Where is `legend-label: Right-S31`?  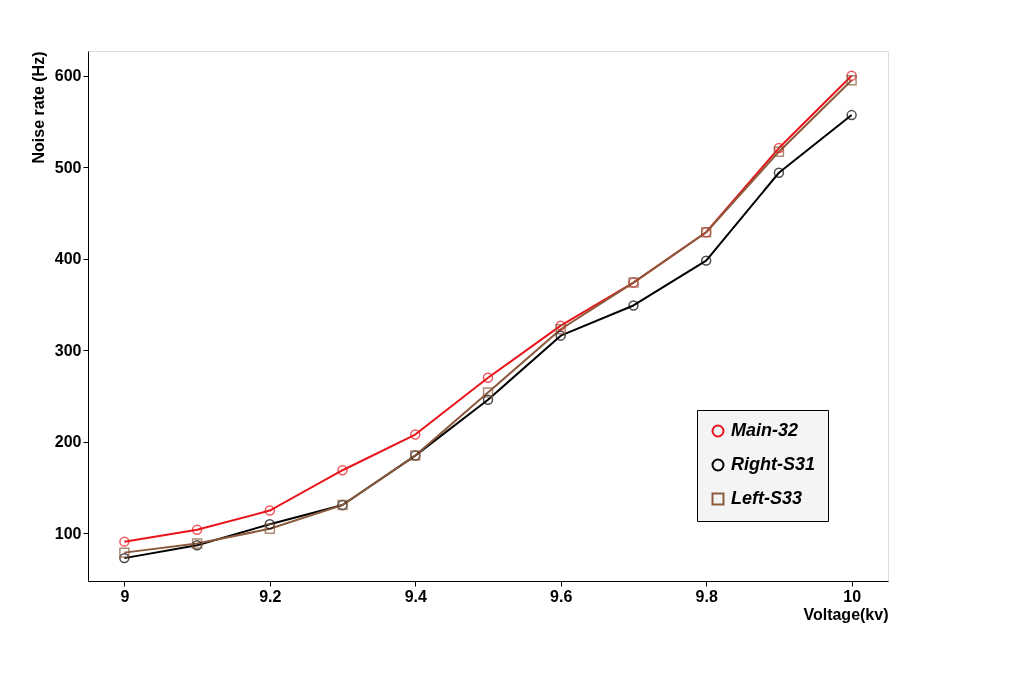
legend-label: Right-S31 is located at coordinates (773, 464).